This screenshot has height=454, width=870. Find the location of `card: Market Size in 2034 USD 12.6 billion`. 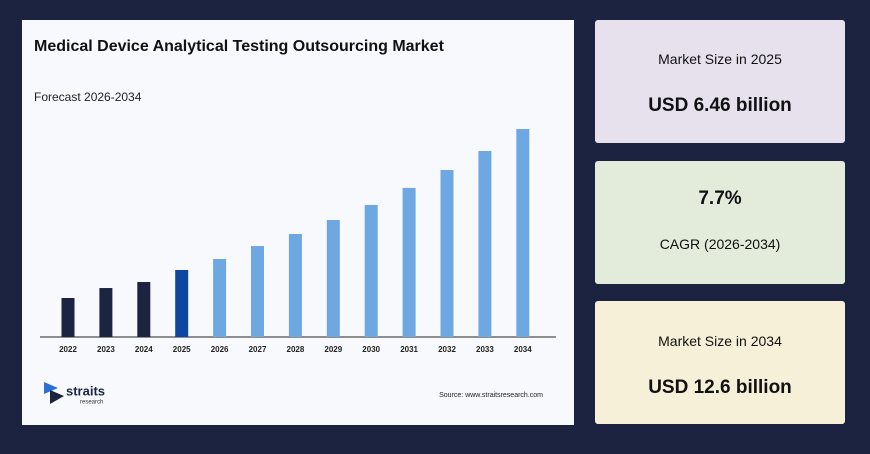

card: Market Size in 2034 USD 12.6 billion is located at coordinates (720, 362).